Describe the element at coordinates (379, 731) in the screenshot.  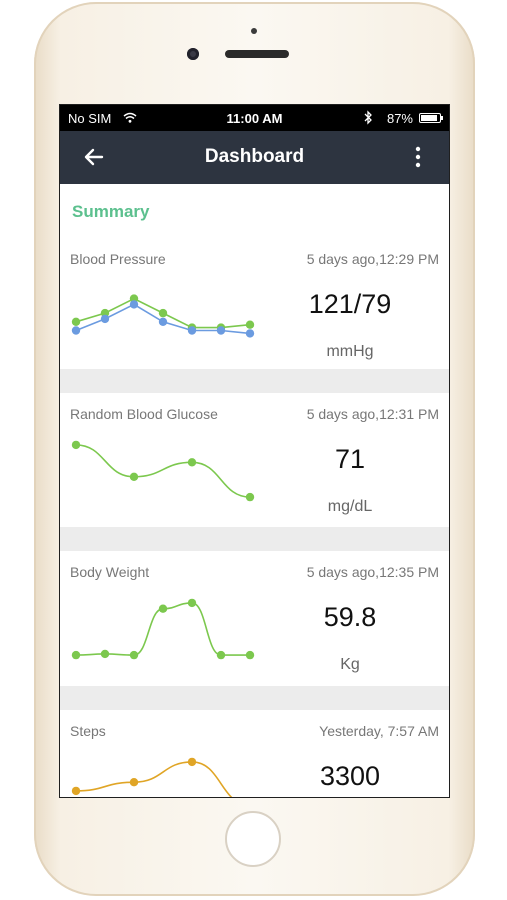
I see `card-time: Yesterday, 7:57 AM` at that location.